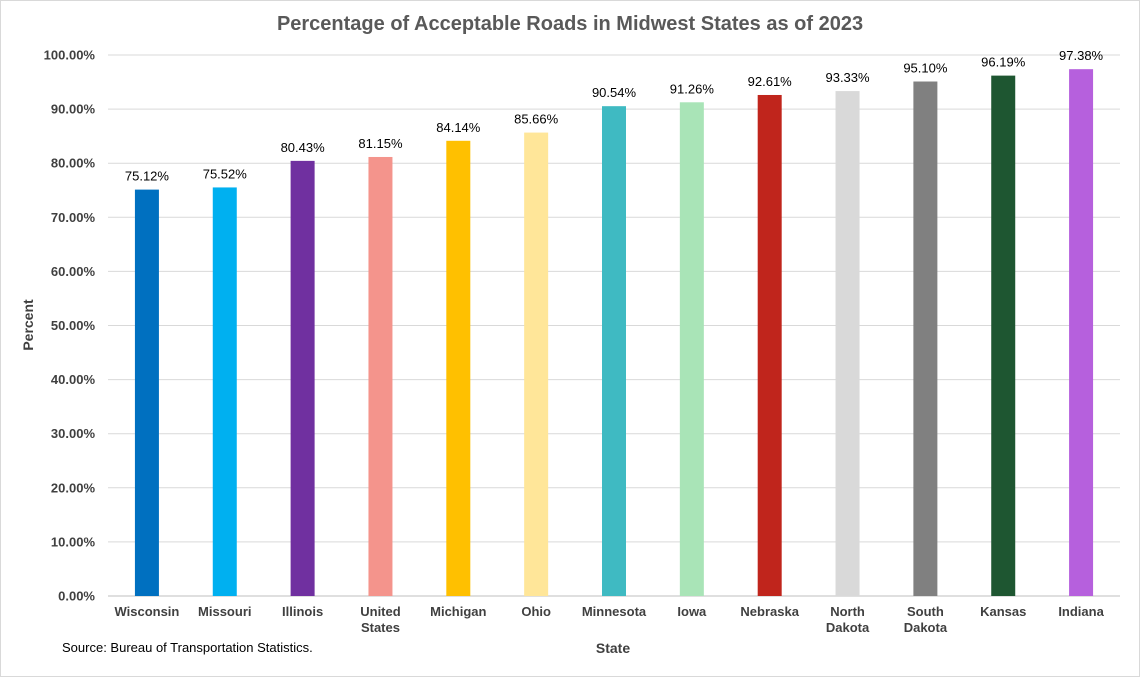 This screenshot has height=677, width=1140. What do you see at coordinates (1081, 55) in the screenshot?
I see `data-label: 97.38%` at bounding box center [1081, 55].